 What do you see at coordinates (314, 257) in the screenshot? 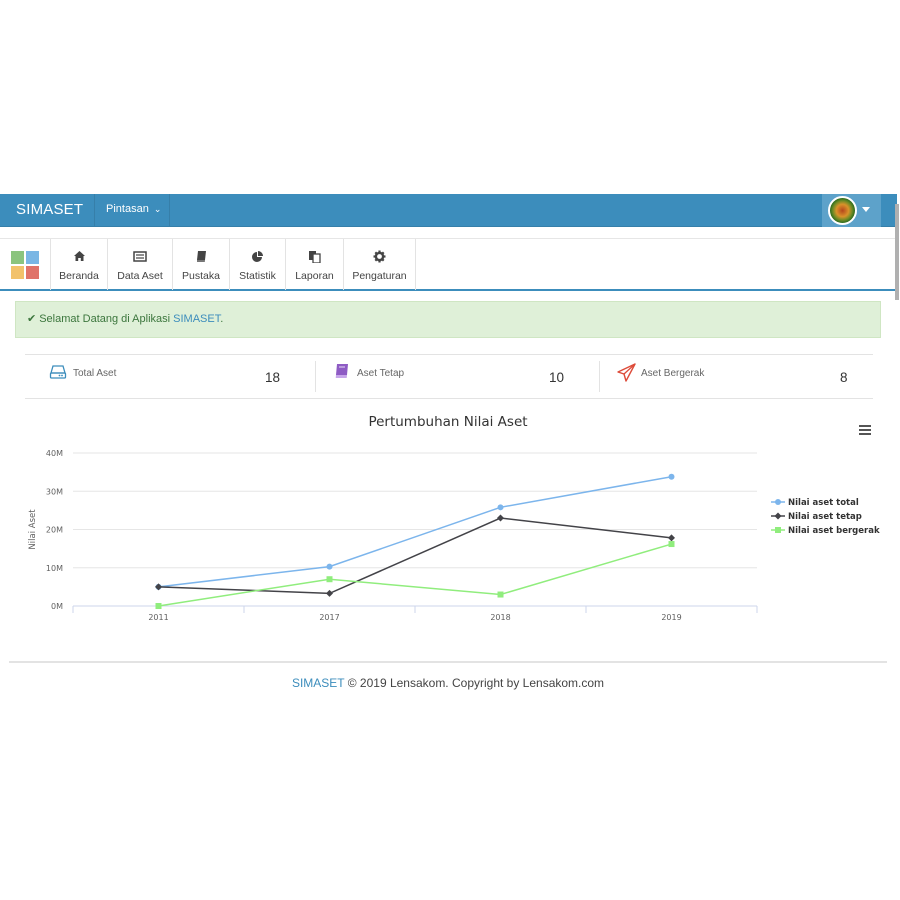
I see `copy-icon` at bounding box center [314, 257].